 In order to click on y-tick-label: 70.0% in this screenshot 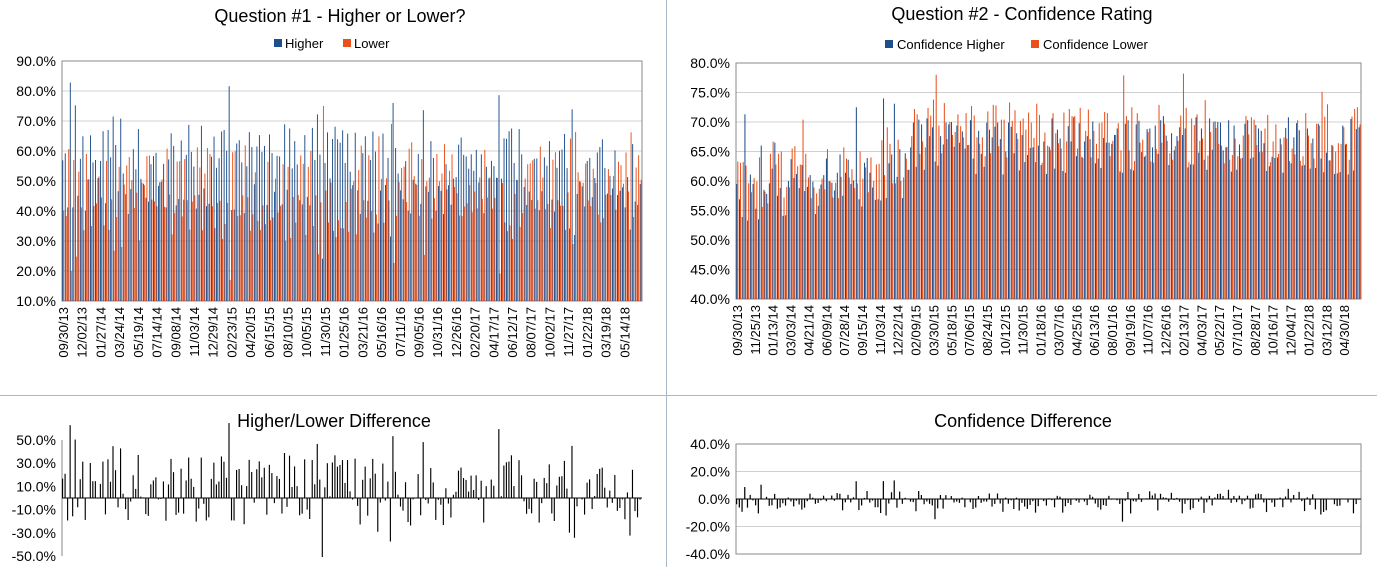, I will do `click(710, 122)`.